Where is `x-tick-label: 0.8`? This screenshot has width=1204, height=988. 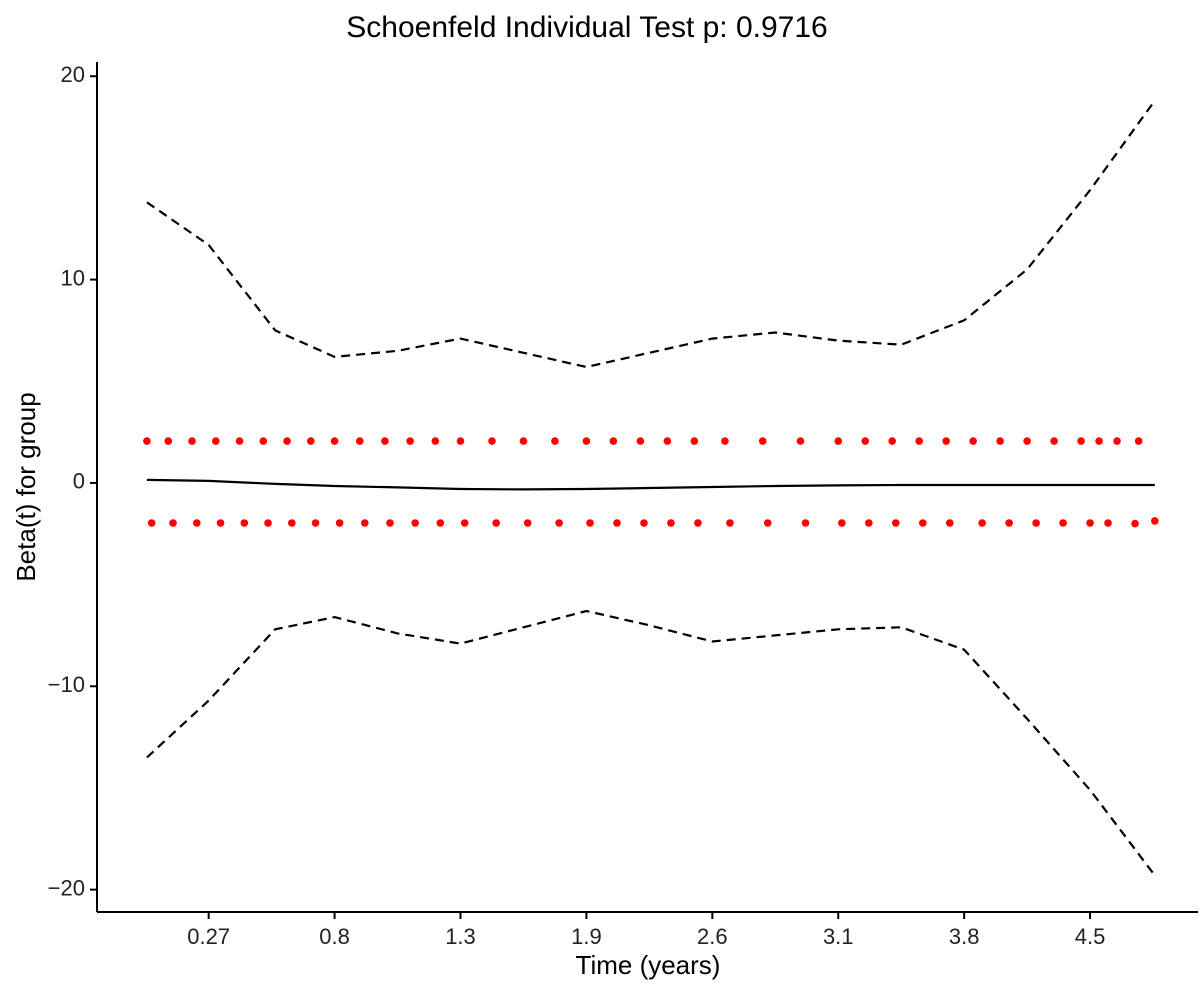 x-tick-label: 0.8 is located at coordinates (334, 936).